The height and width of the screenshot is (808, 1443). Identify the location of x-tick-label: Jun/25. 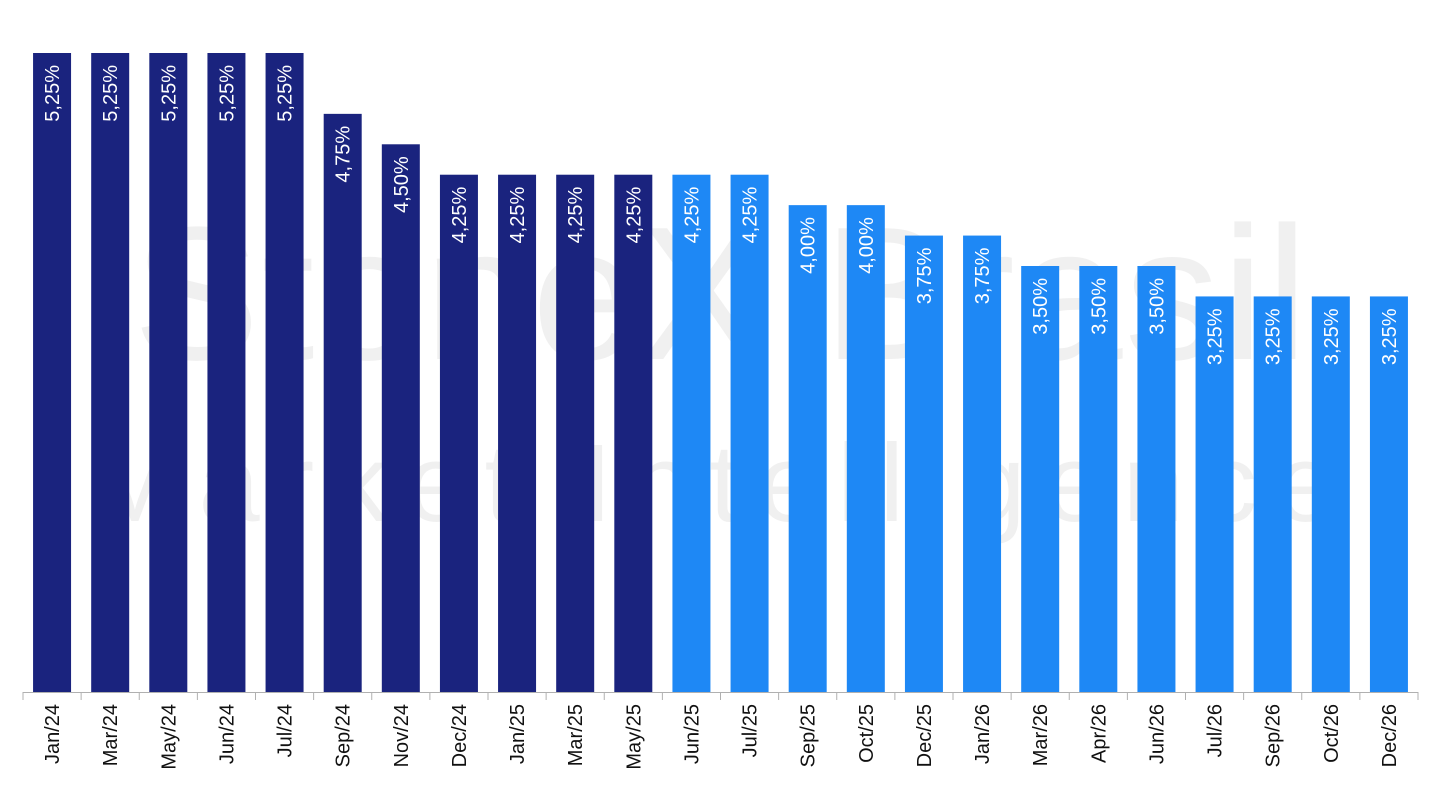
(692, 734).